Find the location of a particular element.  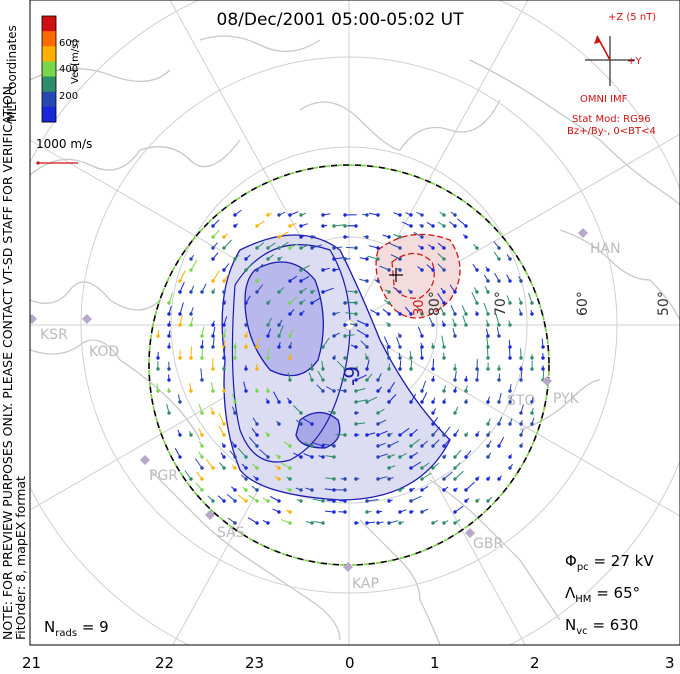

imf-clock-dial is located at coordinates (610, 60).